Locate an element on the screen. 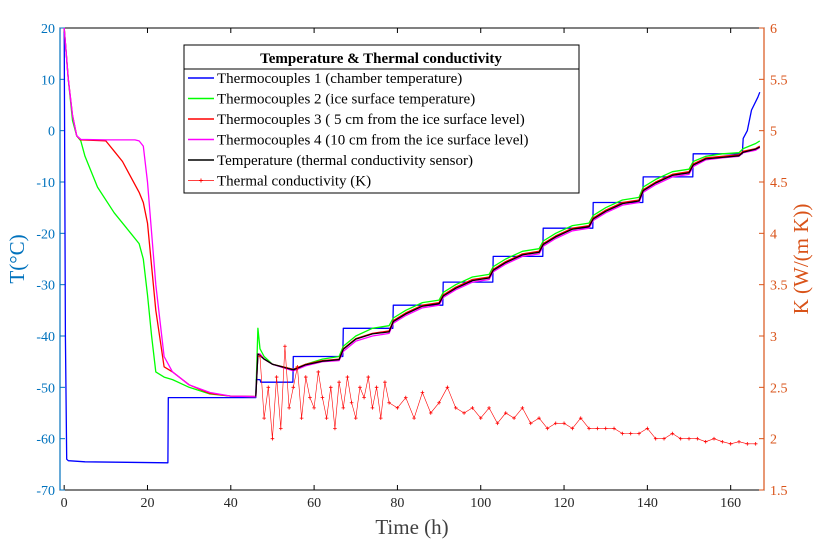  right-y-axis-label: K (W/(m K)) is located at coordinates (801, 259).